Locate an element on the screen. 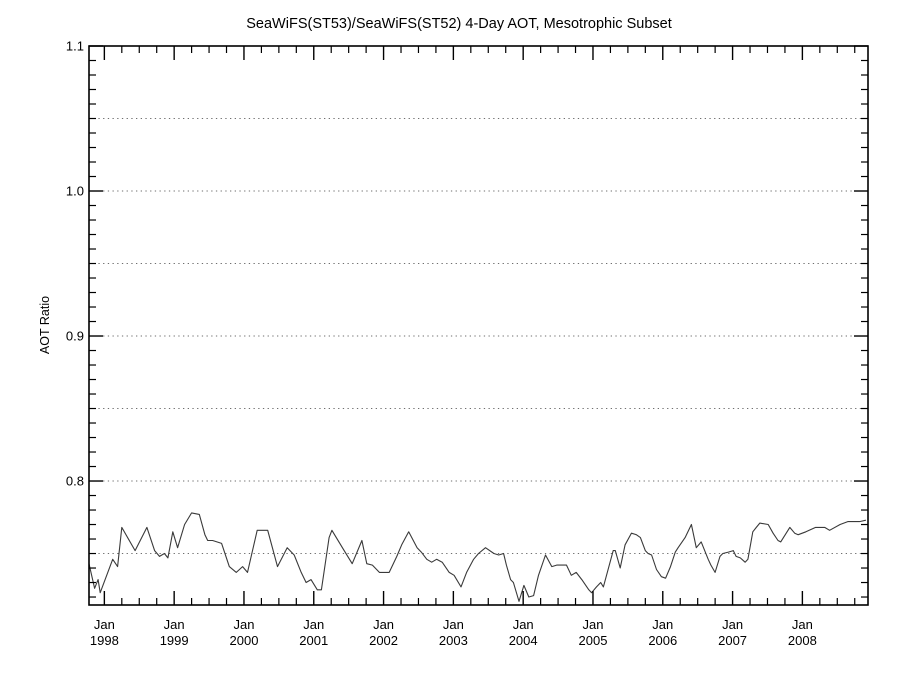  y-tick-label: 1.0 is located at coordinates (75, 191).